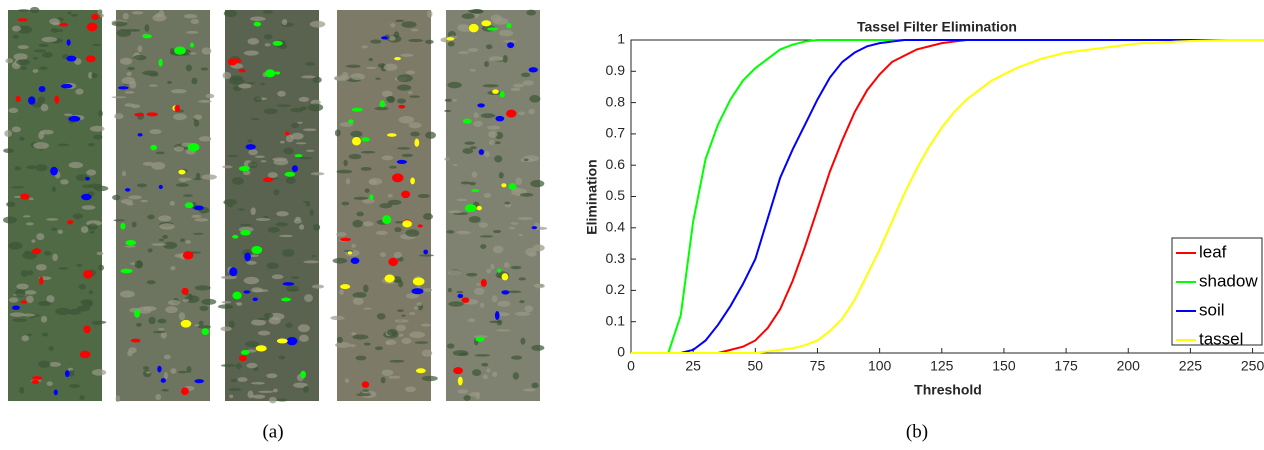 The width and height of the screenshot is (1264, 450). What do you see at coordinates (272, 431) in the screenshot?
I see `panel-label: (a)` at bounding box center [272, 431].